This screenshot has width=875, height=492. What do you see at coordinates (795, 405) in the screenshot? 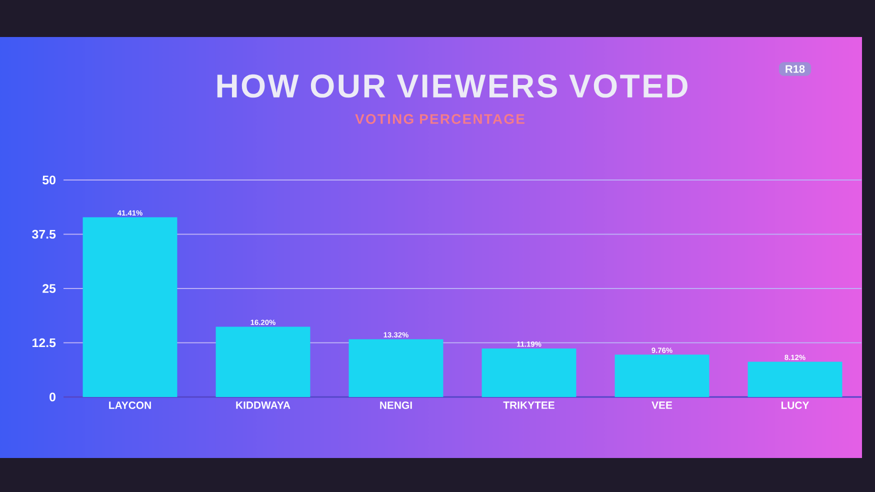
I see `x-tick-label: LUCY` at bounding box center [795, 405].